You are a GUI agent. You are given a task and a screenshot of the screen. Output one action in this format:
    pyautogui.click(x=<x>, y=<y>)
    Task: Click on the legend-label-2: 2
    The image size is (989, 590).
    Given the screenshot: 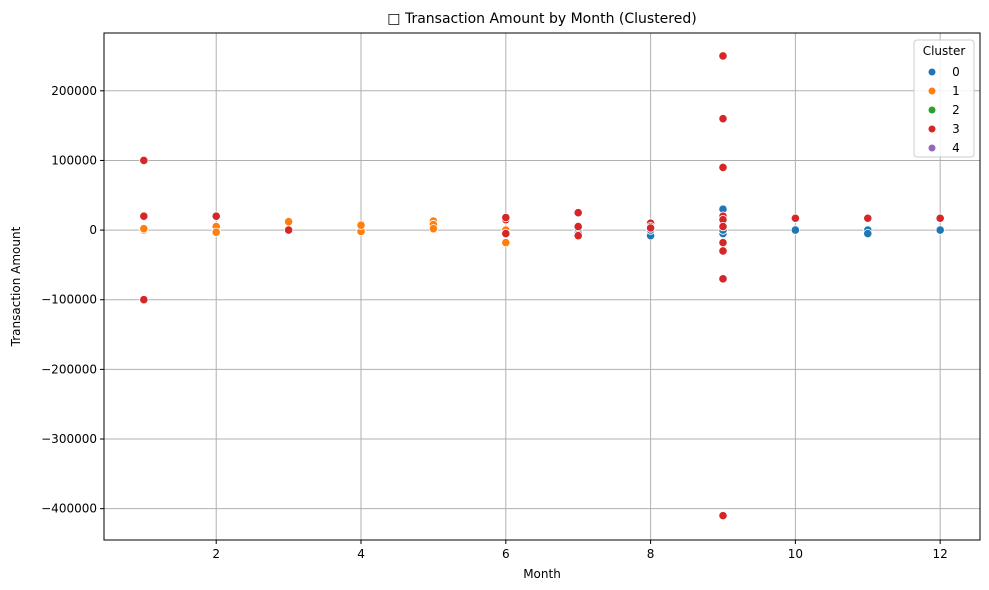 What is the action you would take?
    pyautogui.click(x=956, y=110)
    